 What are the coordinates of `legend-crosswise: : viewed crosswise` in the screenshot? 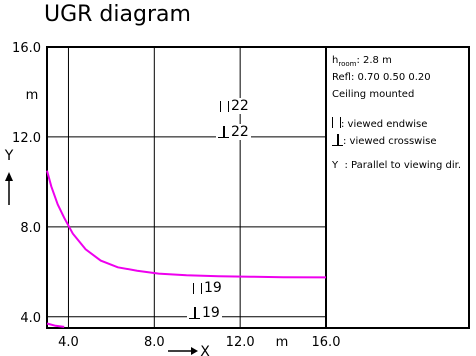 It's located at (396, 142).